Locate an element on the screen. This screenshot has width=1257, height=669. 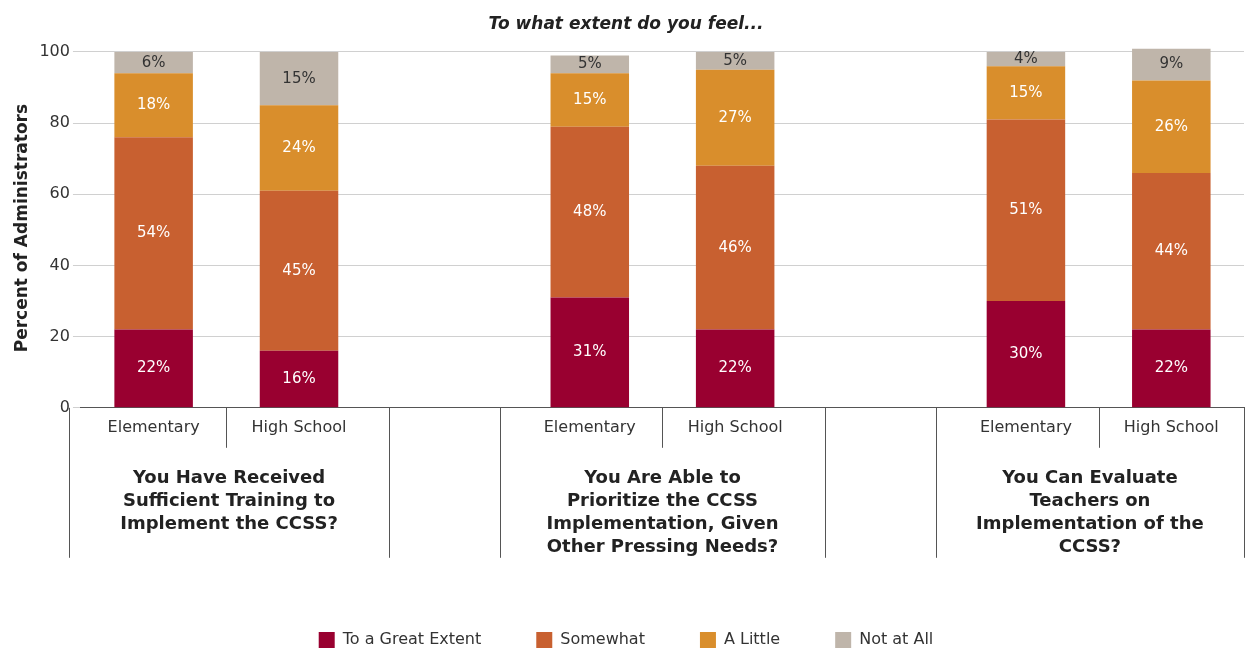
data-label: 44% is located at coordinates (1171, 250).